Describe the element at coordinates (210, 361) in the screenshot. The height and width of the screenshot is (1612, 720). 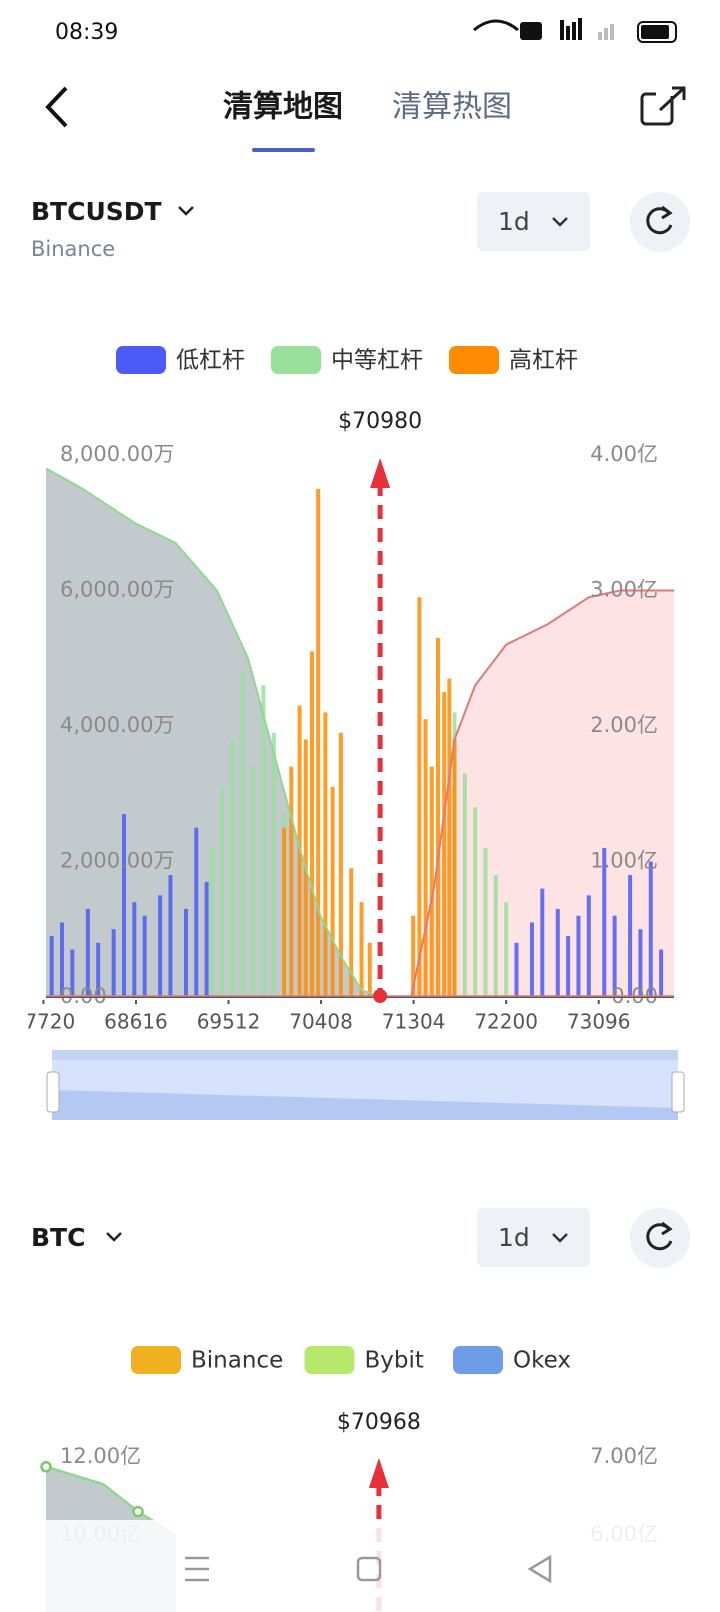
I see `legend-label: 低杠杆` at that location.